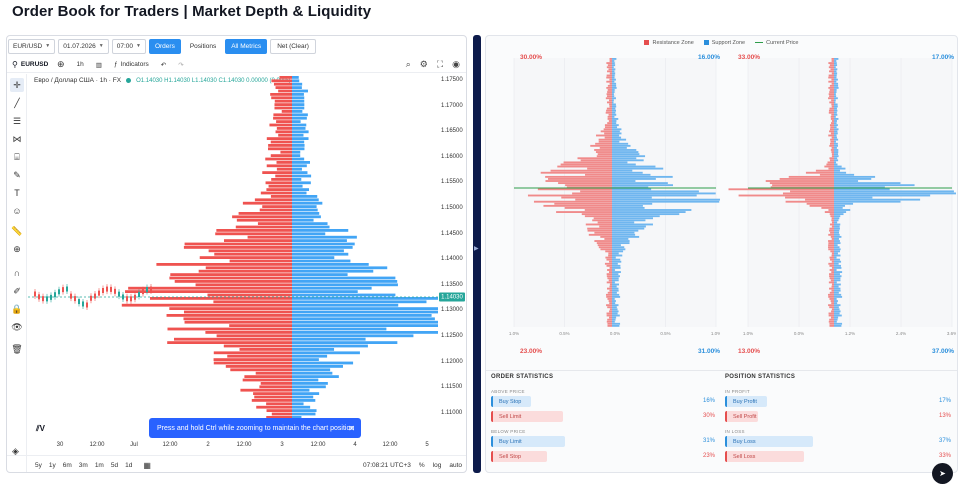 The height and width of the screenshot is (484, 960). I want to click on range-1m-button: 1m, so click(99, 465).